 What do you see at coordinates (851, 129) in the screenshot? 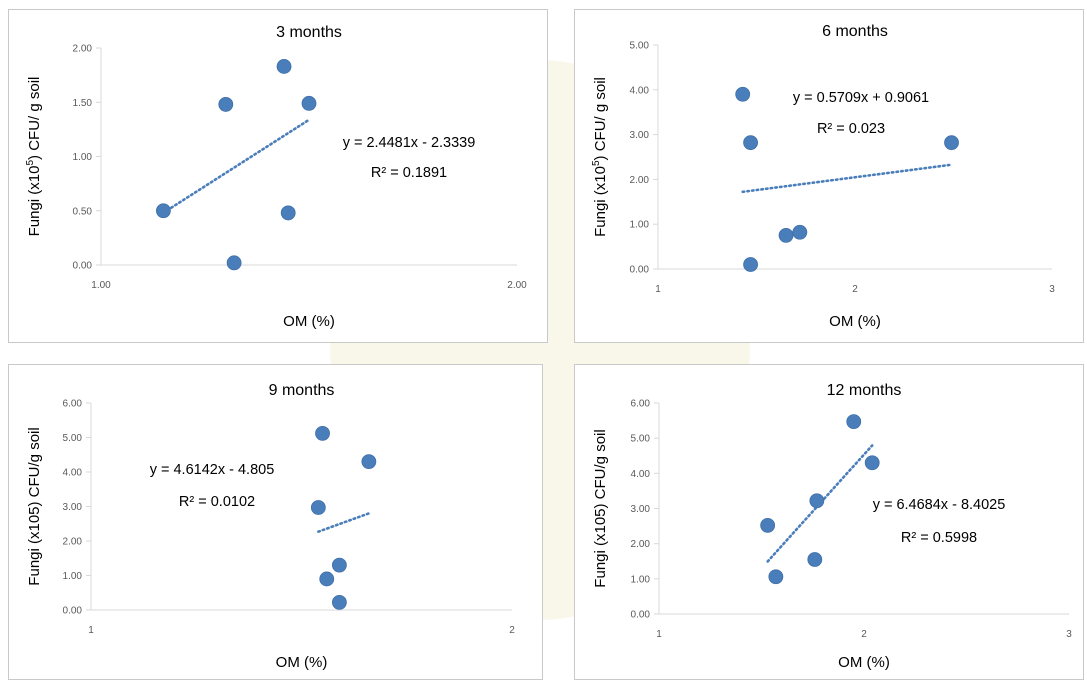
I see `r-squared-label: R² = 0.023` at bounding box center [851, 129].